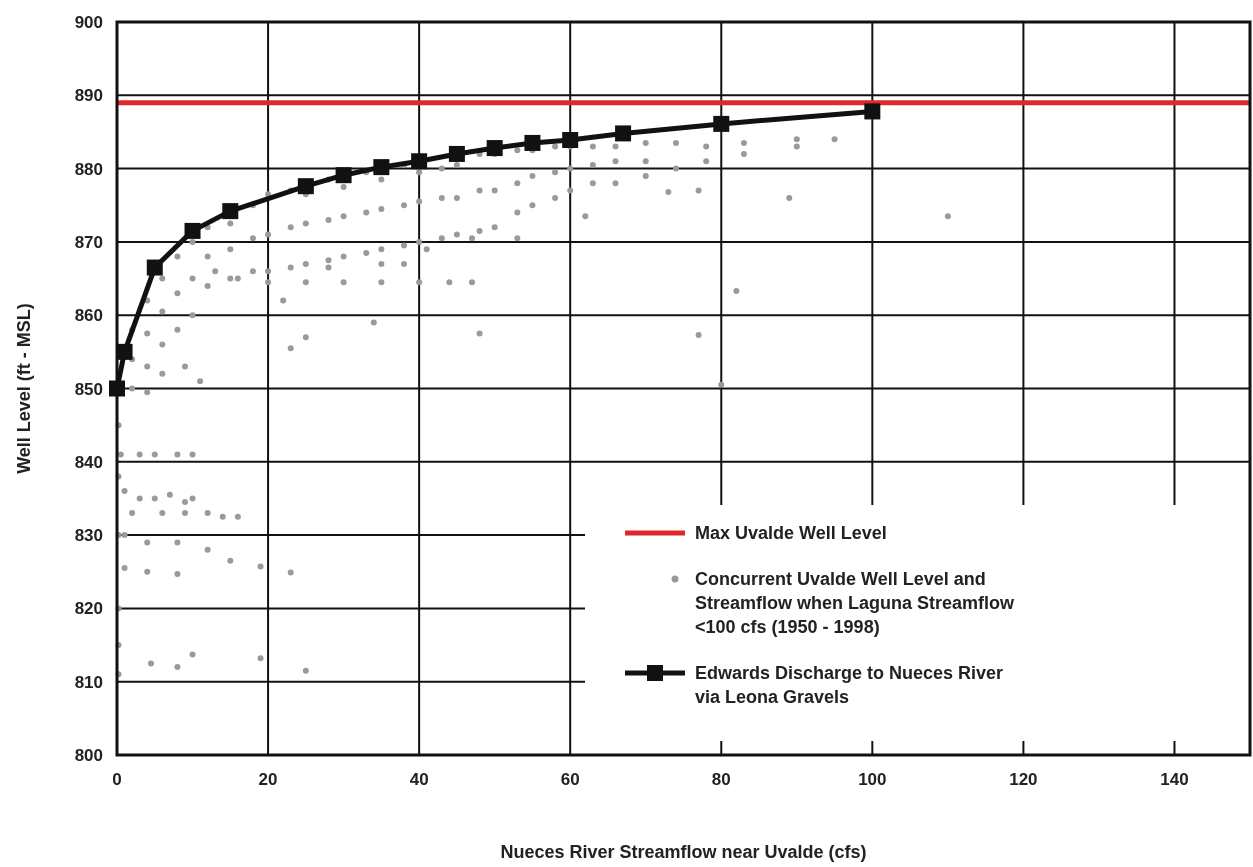  What do you see at coordinates (88, 316) in the screenshot?
I see `y-tick-label: 860` at bounding box center [88, 316].